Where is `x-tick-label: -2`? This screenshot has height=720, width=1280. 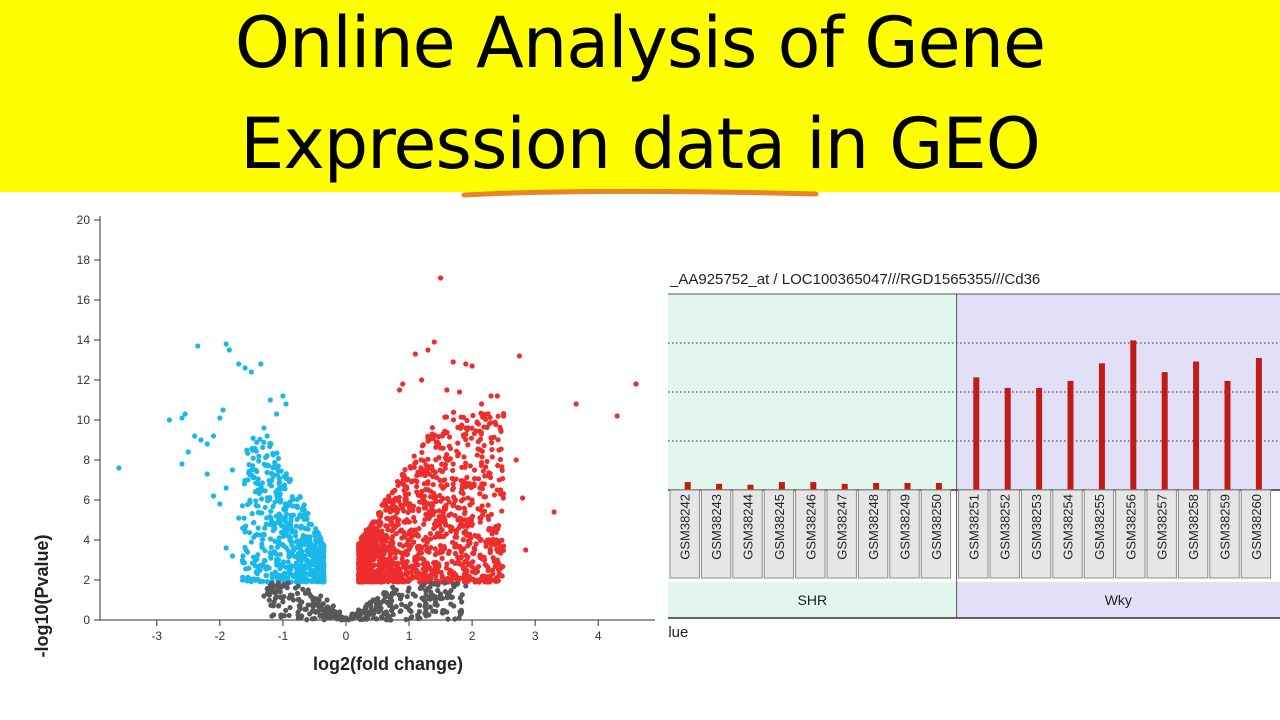 x-tick-label: -2 is located at coordinates (219, 636).